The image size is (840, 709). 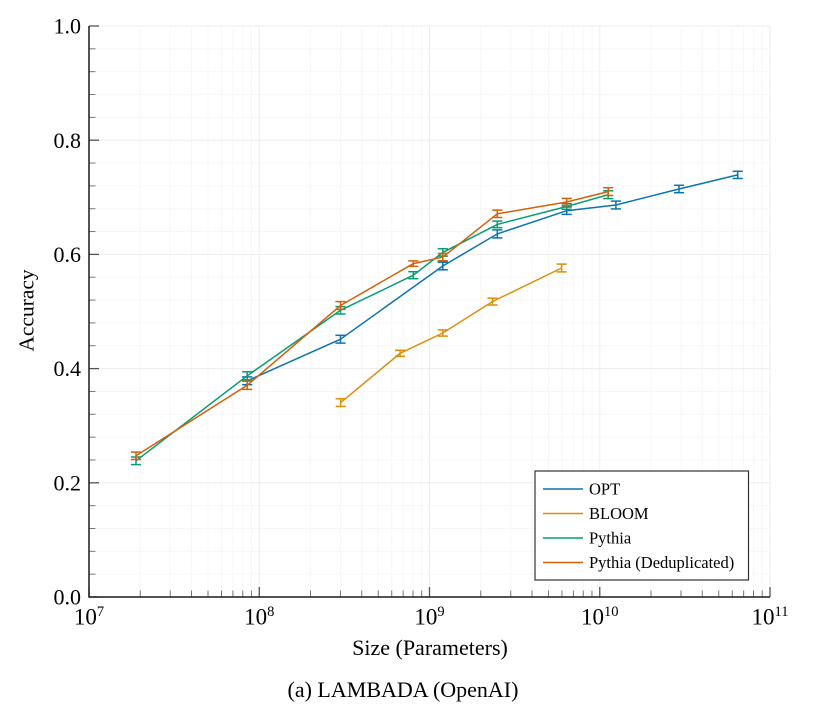 What do you see at coordinates (68, 368) in the screenshot?
I see `svg-text: 0.4` at bounding box center [68, 368].